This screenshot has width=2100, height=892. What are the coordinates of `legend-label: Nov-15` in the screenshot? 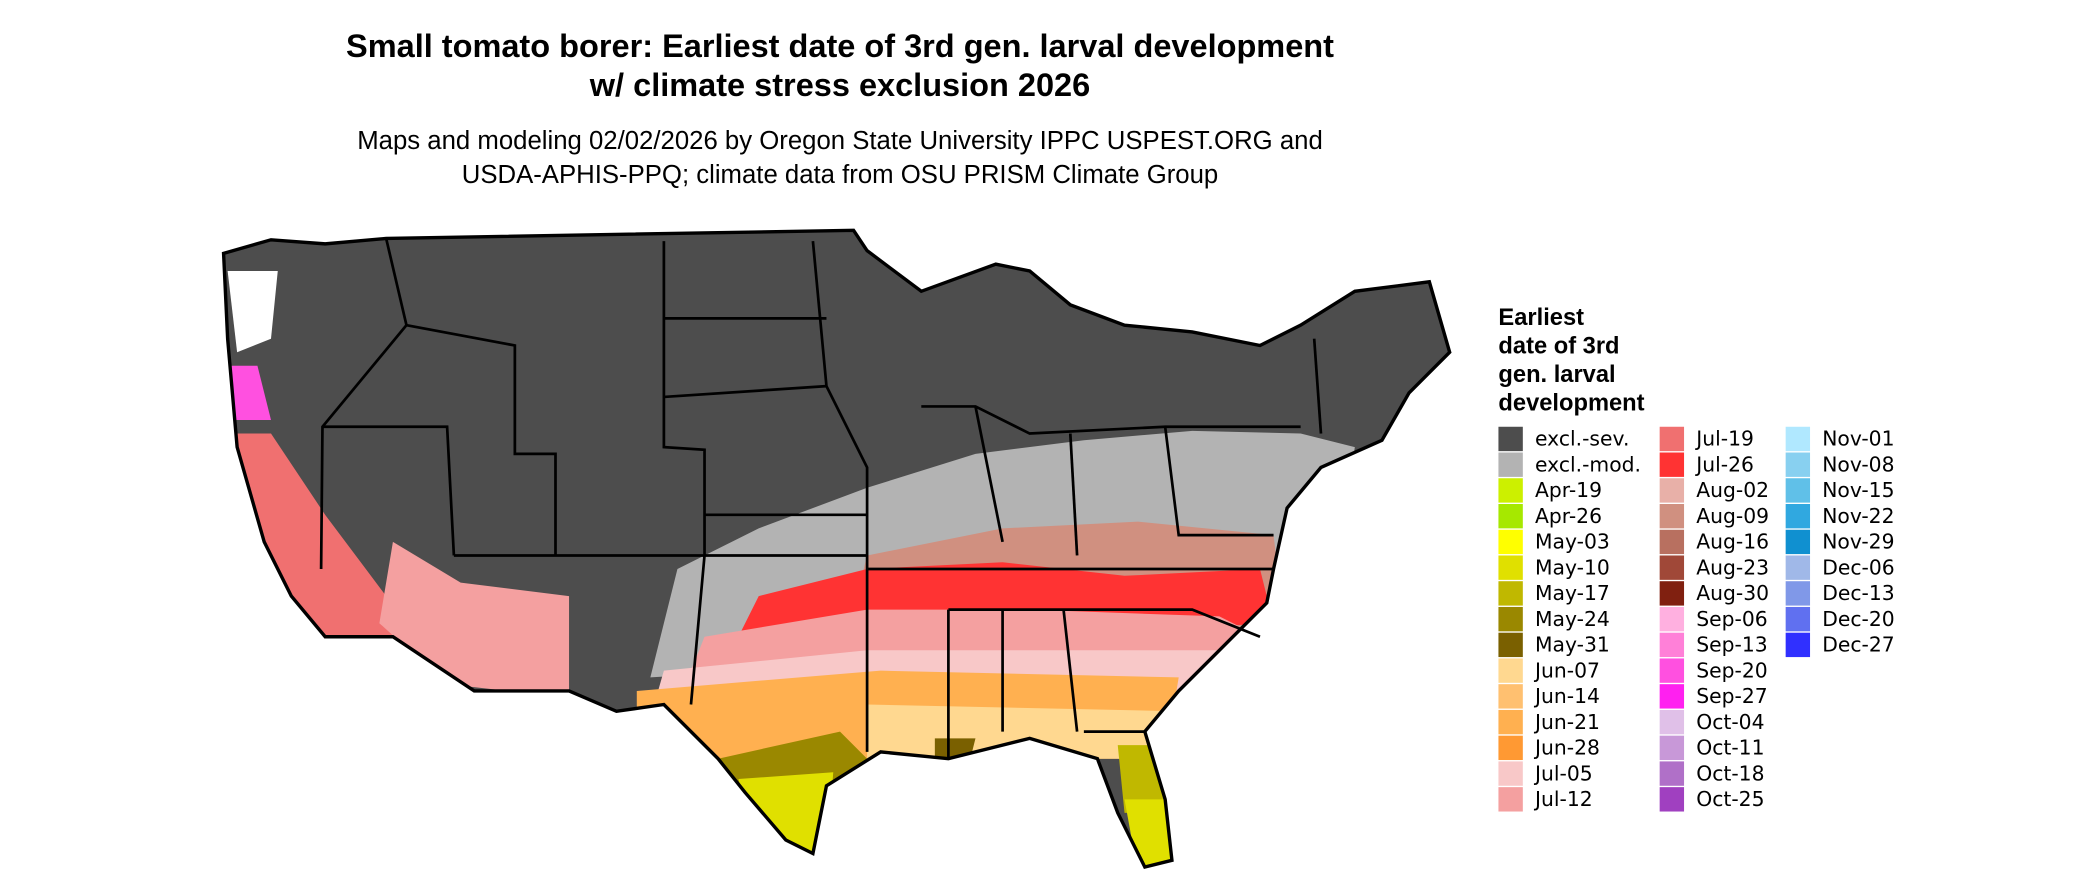 It's located at (1858, 490).